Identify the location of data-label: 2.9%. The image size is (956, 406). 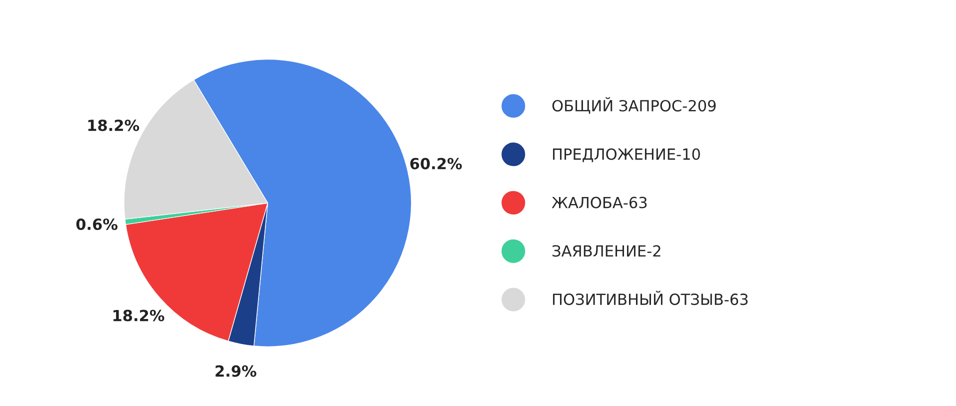
(236, 371).